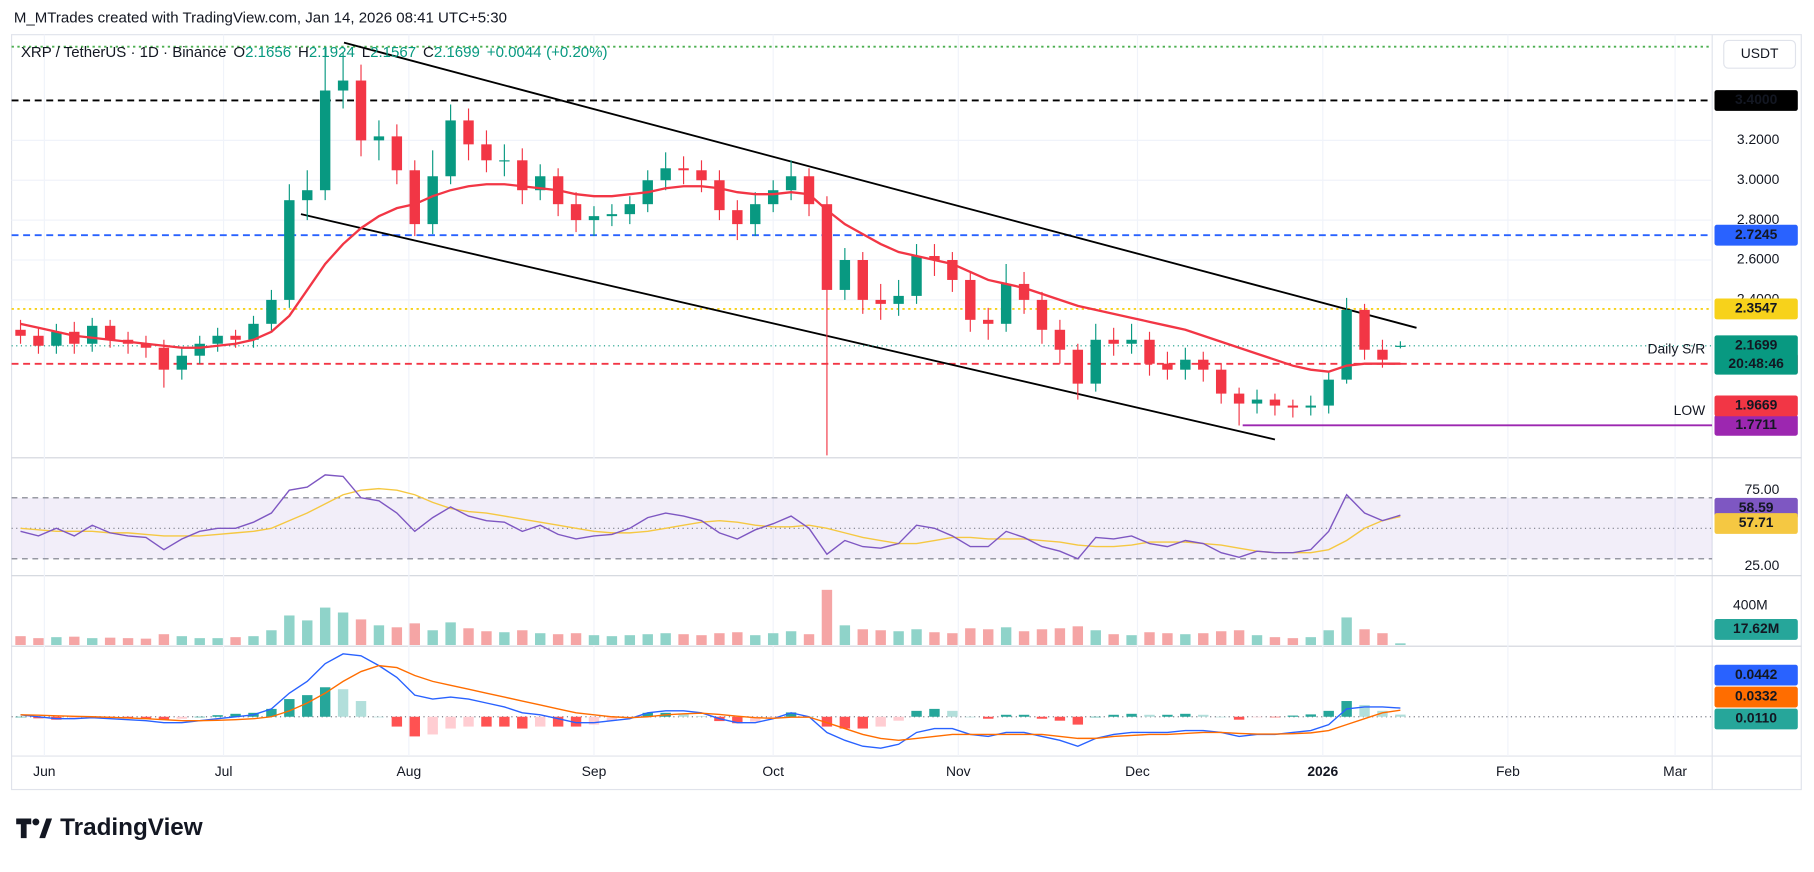  I want to click on currency-button, so click(1760, 54).